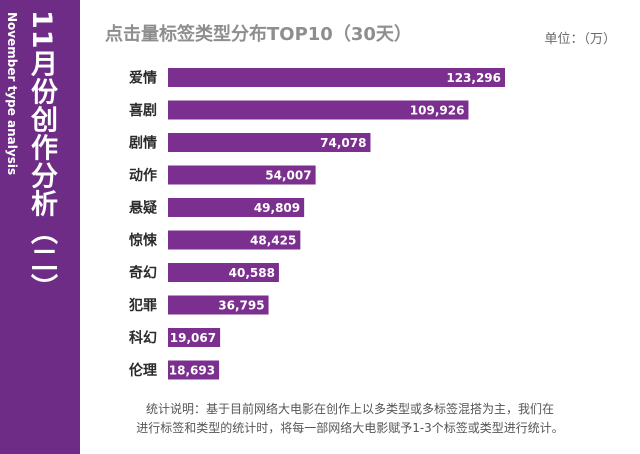  What do you see at coordinates (143, 370) in the screenshot?
I see `category-label: 伦理` at bounding box center [143, 370].